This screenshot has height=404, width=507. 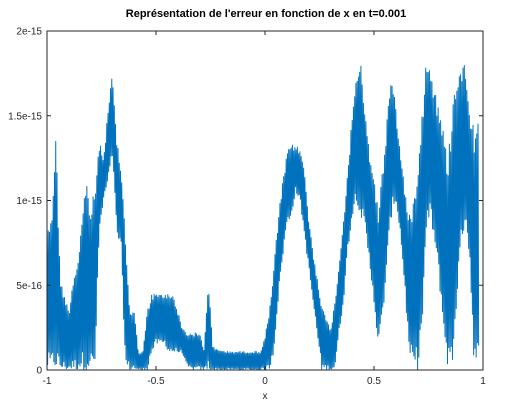 What do you see at coordinates (29, 201) in the screenshot?
I see `y-tick-label: 1e-15` at bounding box center [29, 201].